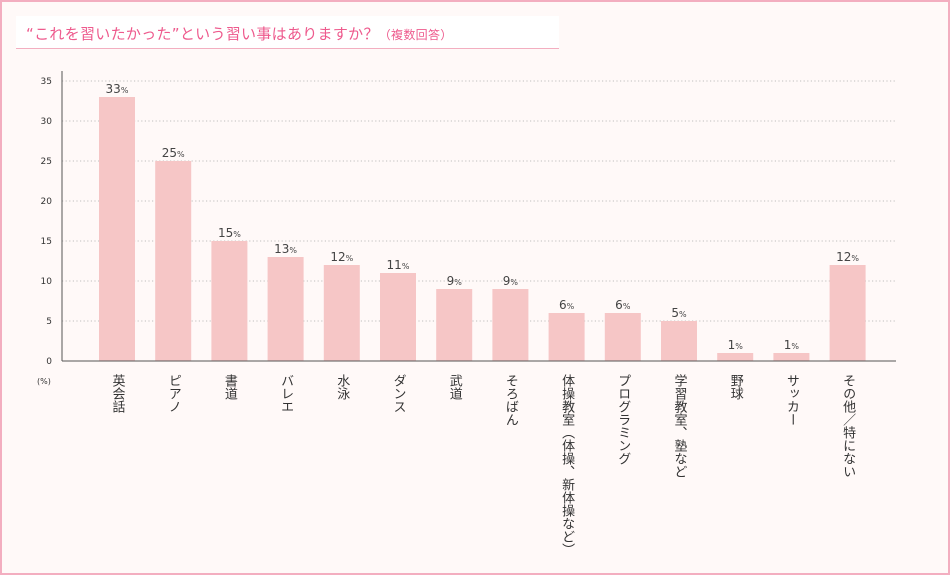  I want to click on category-label-5: 水泳, so click(342, 387).